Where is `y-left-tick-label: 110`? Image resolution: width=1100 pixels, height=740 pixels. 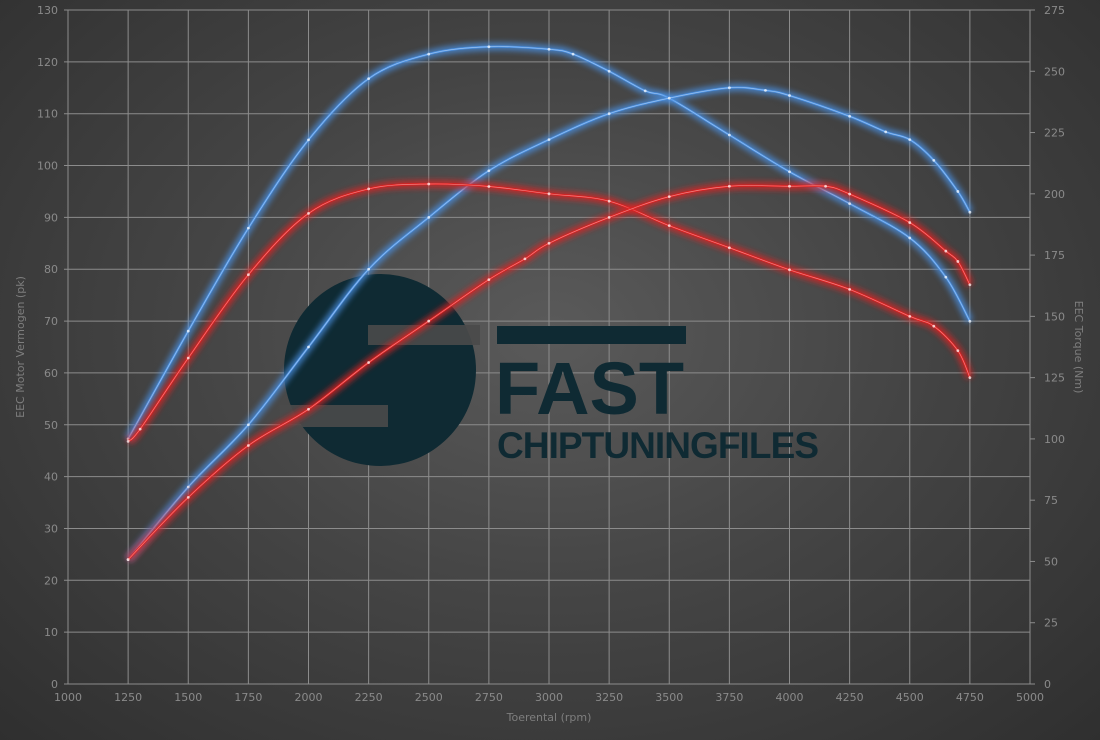
y-left-tick-label: 110 is located at coordinates (47, 114).